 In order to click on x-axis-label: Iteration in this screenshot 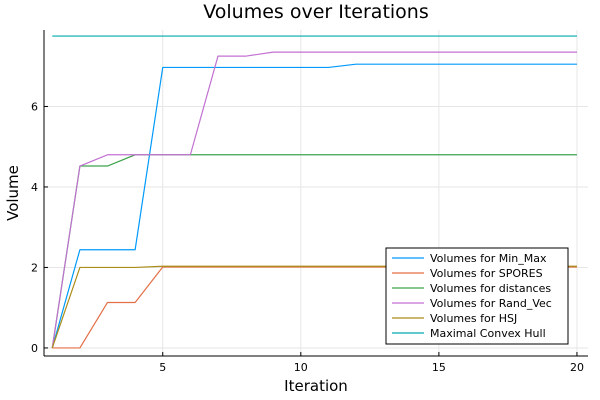, I will do `click(316, 386)`.